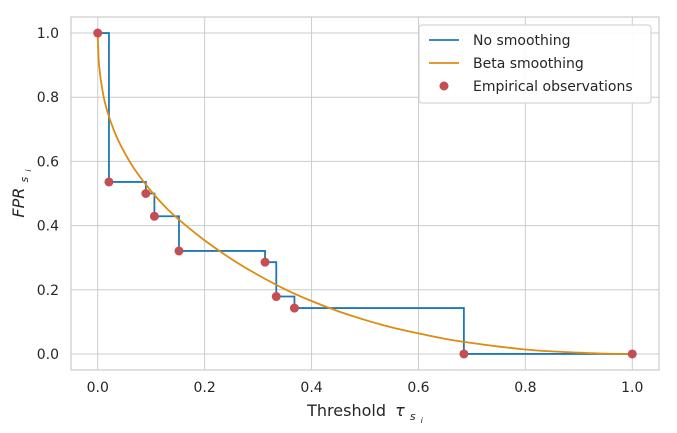 The image size is (677, 433). What do you see at coordinates (24, 180) in the screenshot?
I see `y-axis-label-sub: s` at bounding box center [24, 180].